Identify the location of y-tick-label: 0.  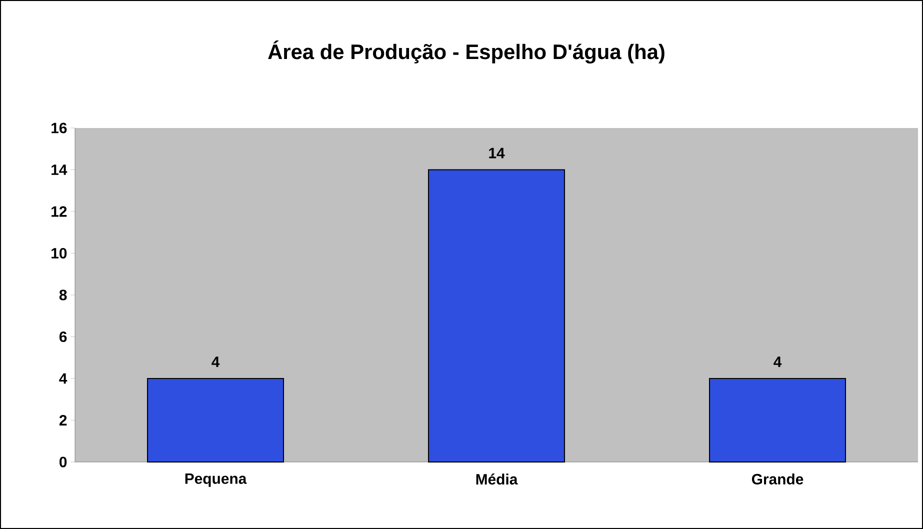
(63, 462).